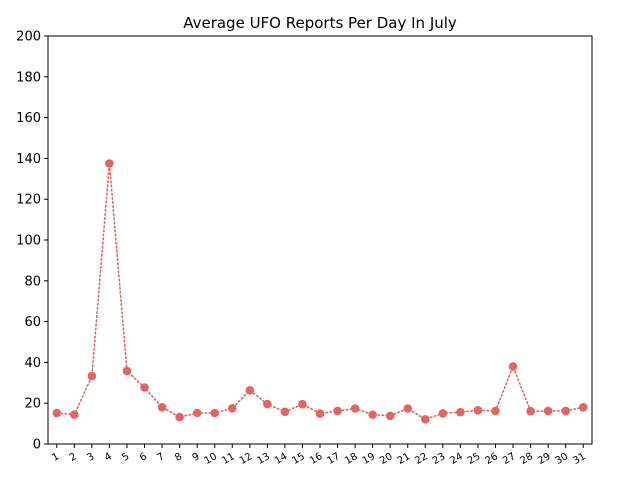  What do you see at coordinates (491, 459) in the screenshot?
I see `x-tick-label: 26` at bounding box center [491, 459].